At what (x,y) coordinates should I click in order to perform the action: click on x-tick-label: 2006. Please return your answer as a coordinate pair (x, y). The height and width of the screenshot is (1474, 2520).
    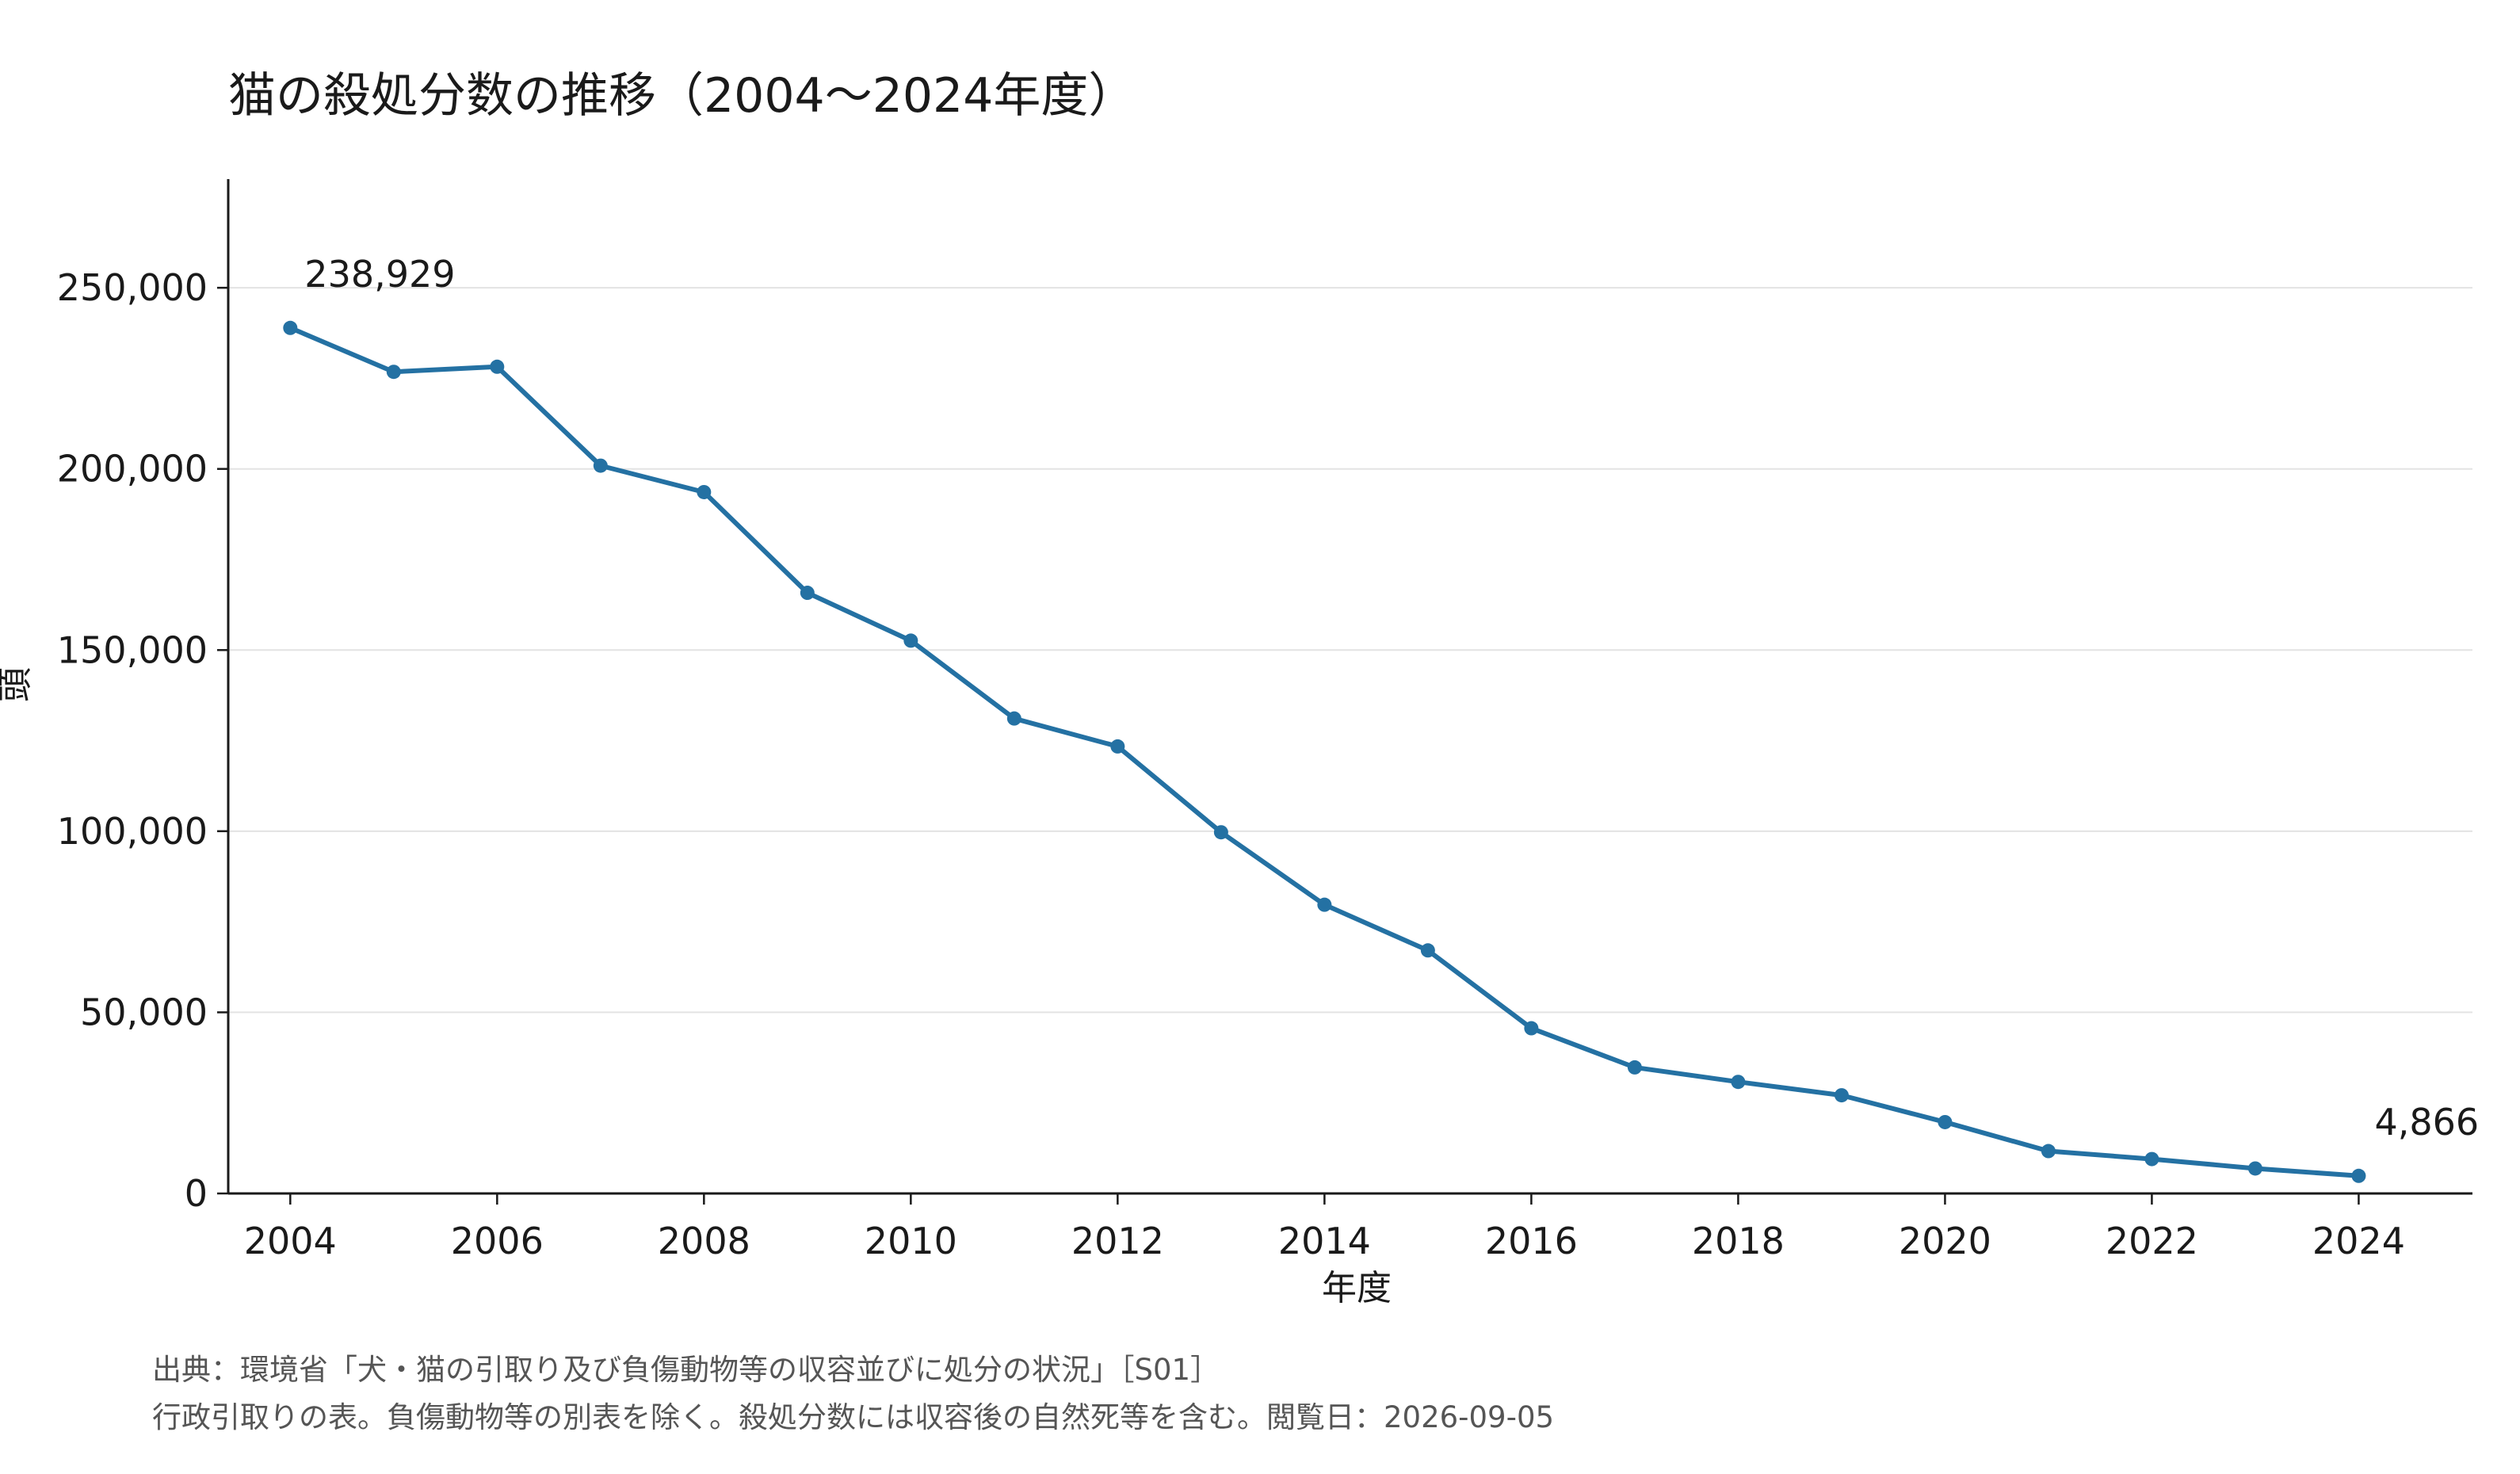
    Looking at the image, I should click on (497, 1241).